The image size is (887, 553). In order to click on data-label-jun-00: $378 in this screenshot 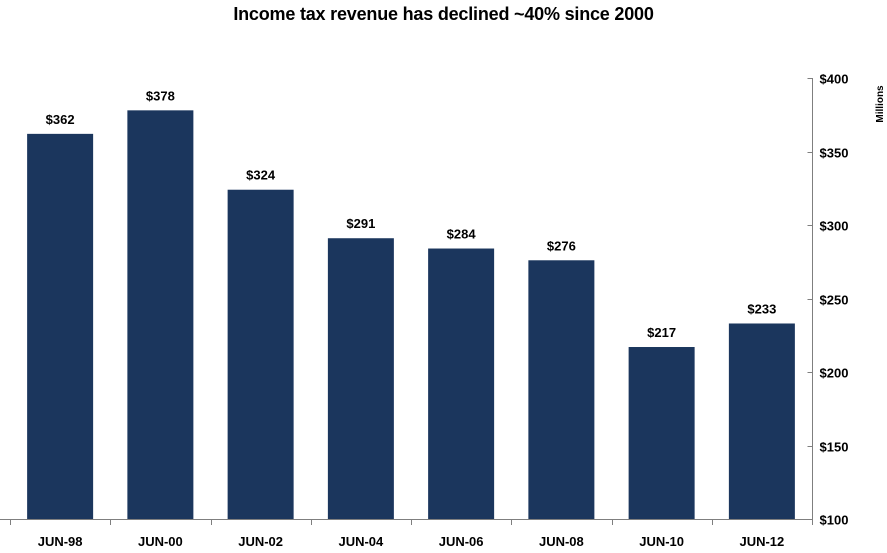, I will do `click(160, 95)`.